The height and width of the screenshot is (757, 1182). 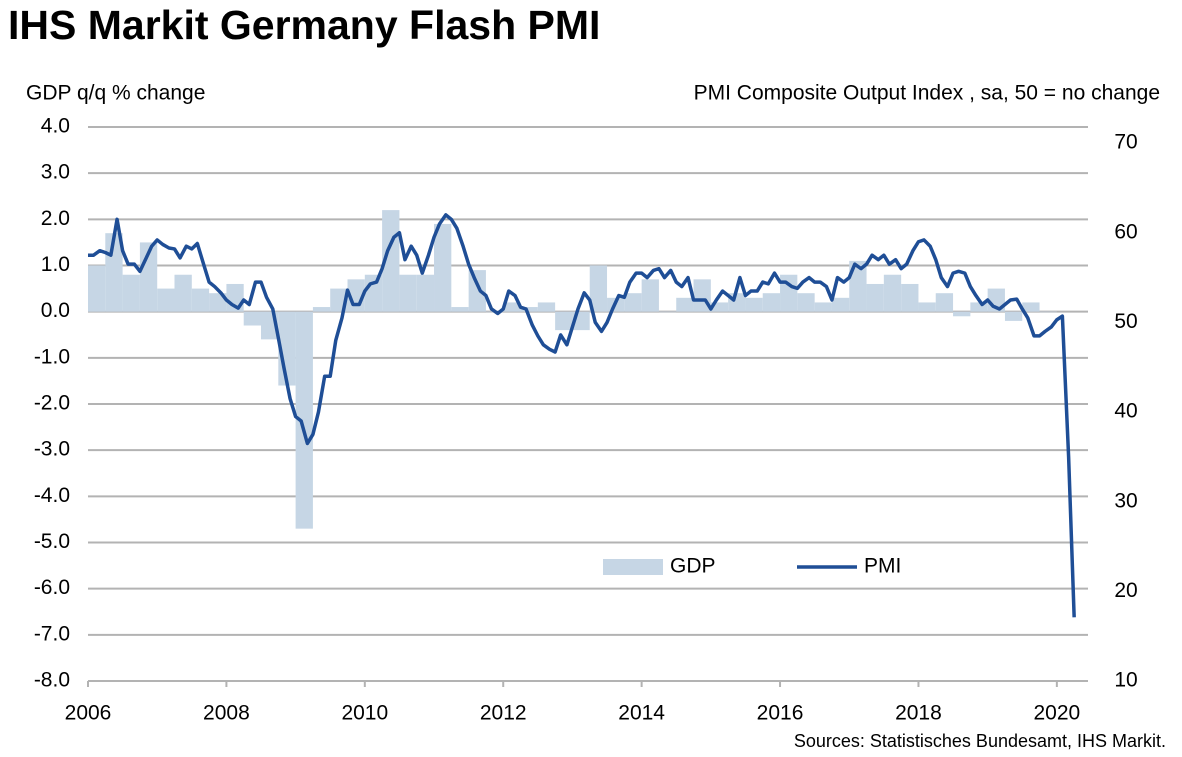 What do you see at coordinates (693, 566) in the screenshot?
I see `legend-label: GDP` at bounding box center [693, 566].